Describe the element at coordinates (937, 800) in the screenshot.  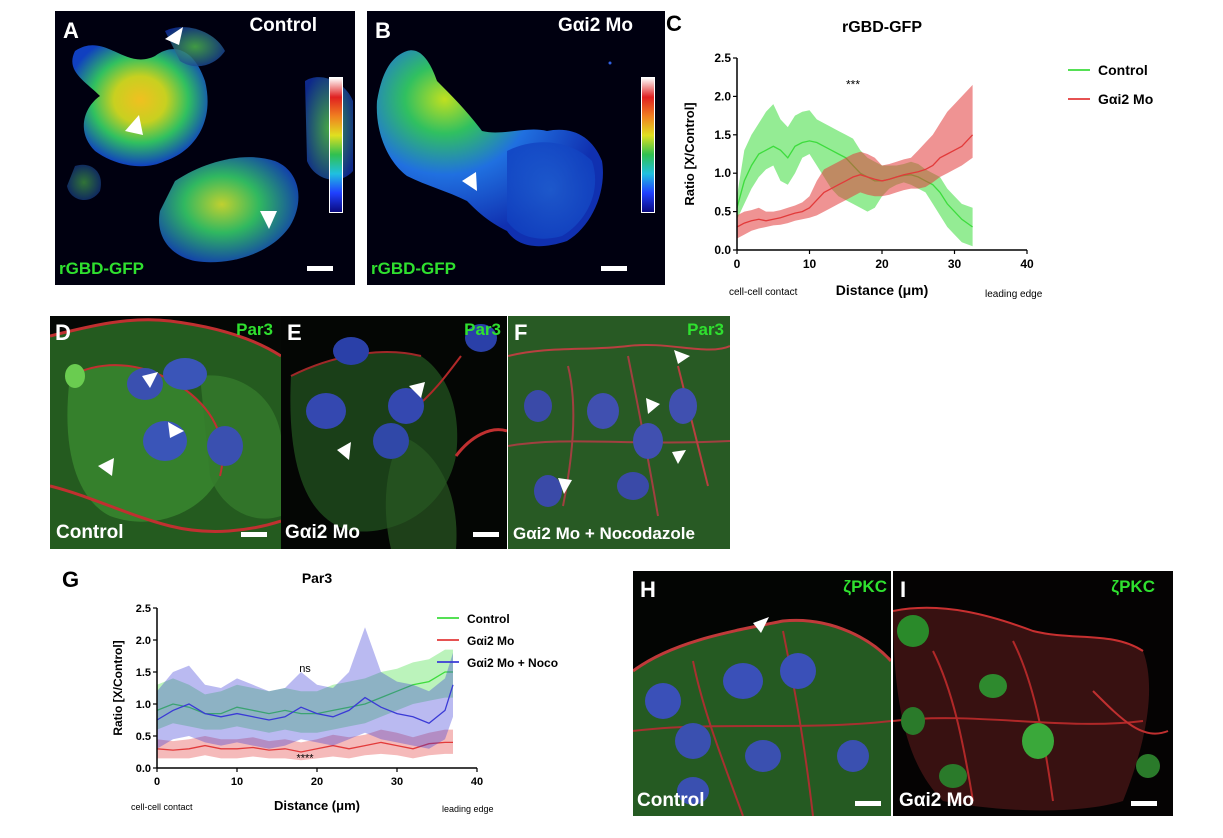
I see `panel-i-title: Gαi2 Mo` at that location.